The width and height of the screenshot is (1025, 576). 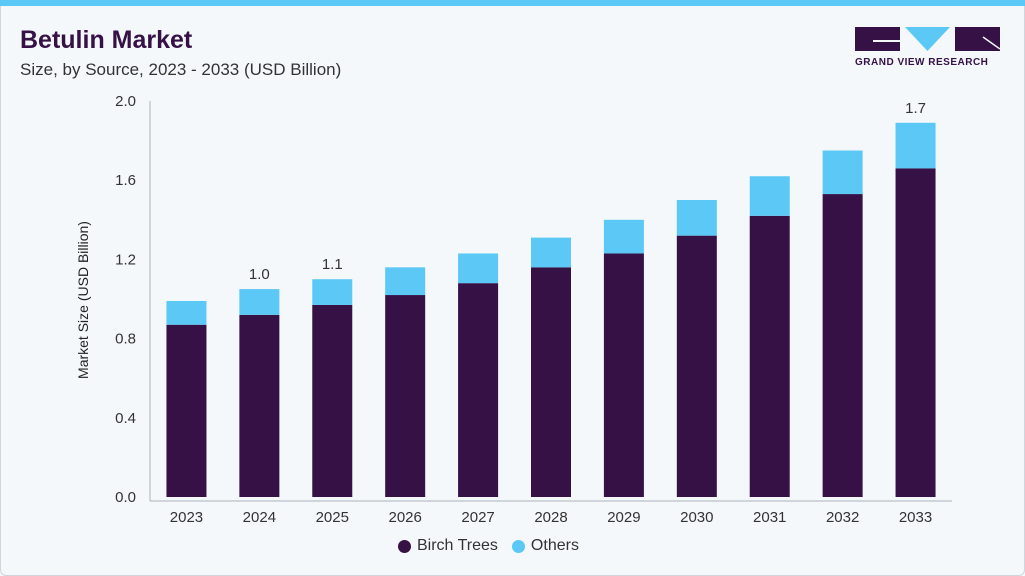 What do you see at coordinates (915, 108) in the screenshot?
I see `data-label: 1.7` at bounding box center [915, 108].